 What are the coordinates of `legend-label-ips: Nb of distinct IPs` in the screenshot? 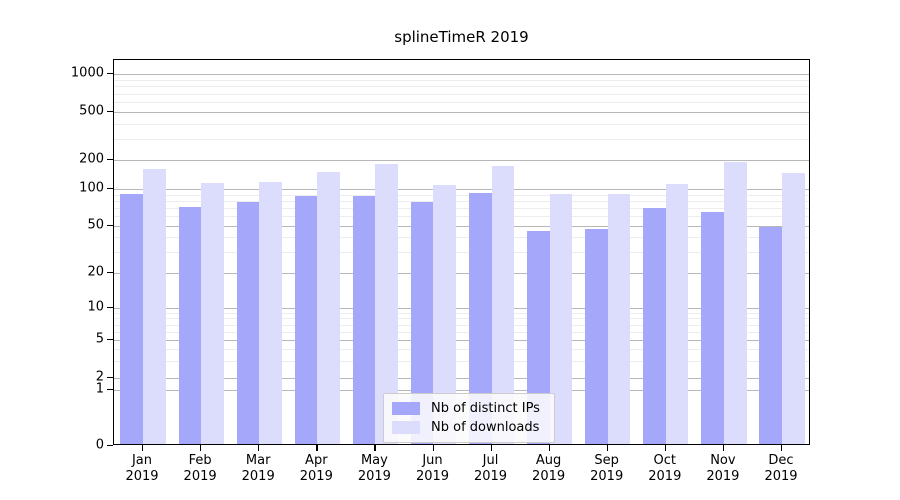 It's located at (485, 408).